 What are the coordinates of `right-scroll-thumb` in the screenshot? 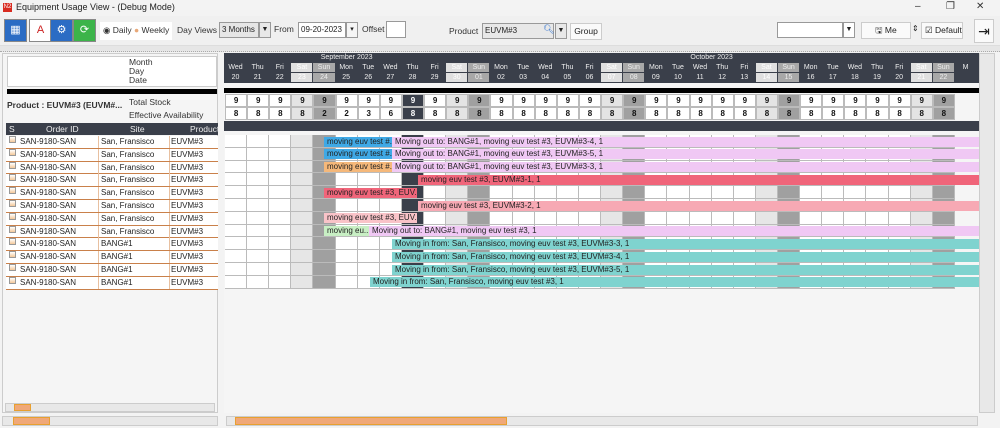 It's located at (371, 421).